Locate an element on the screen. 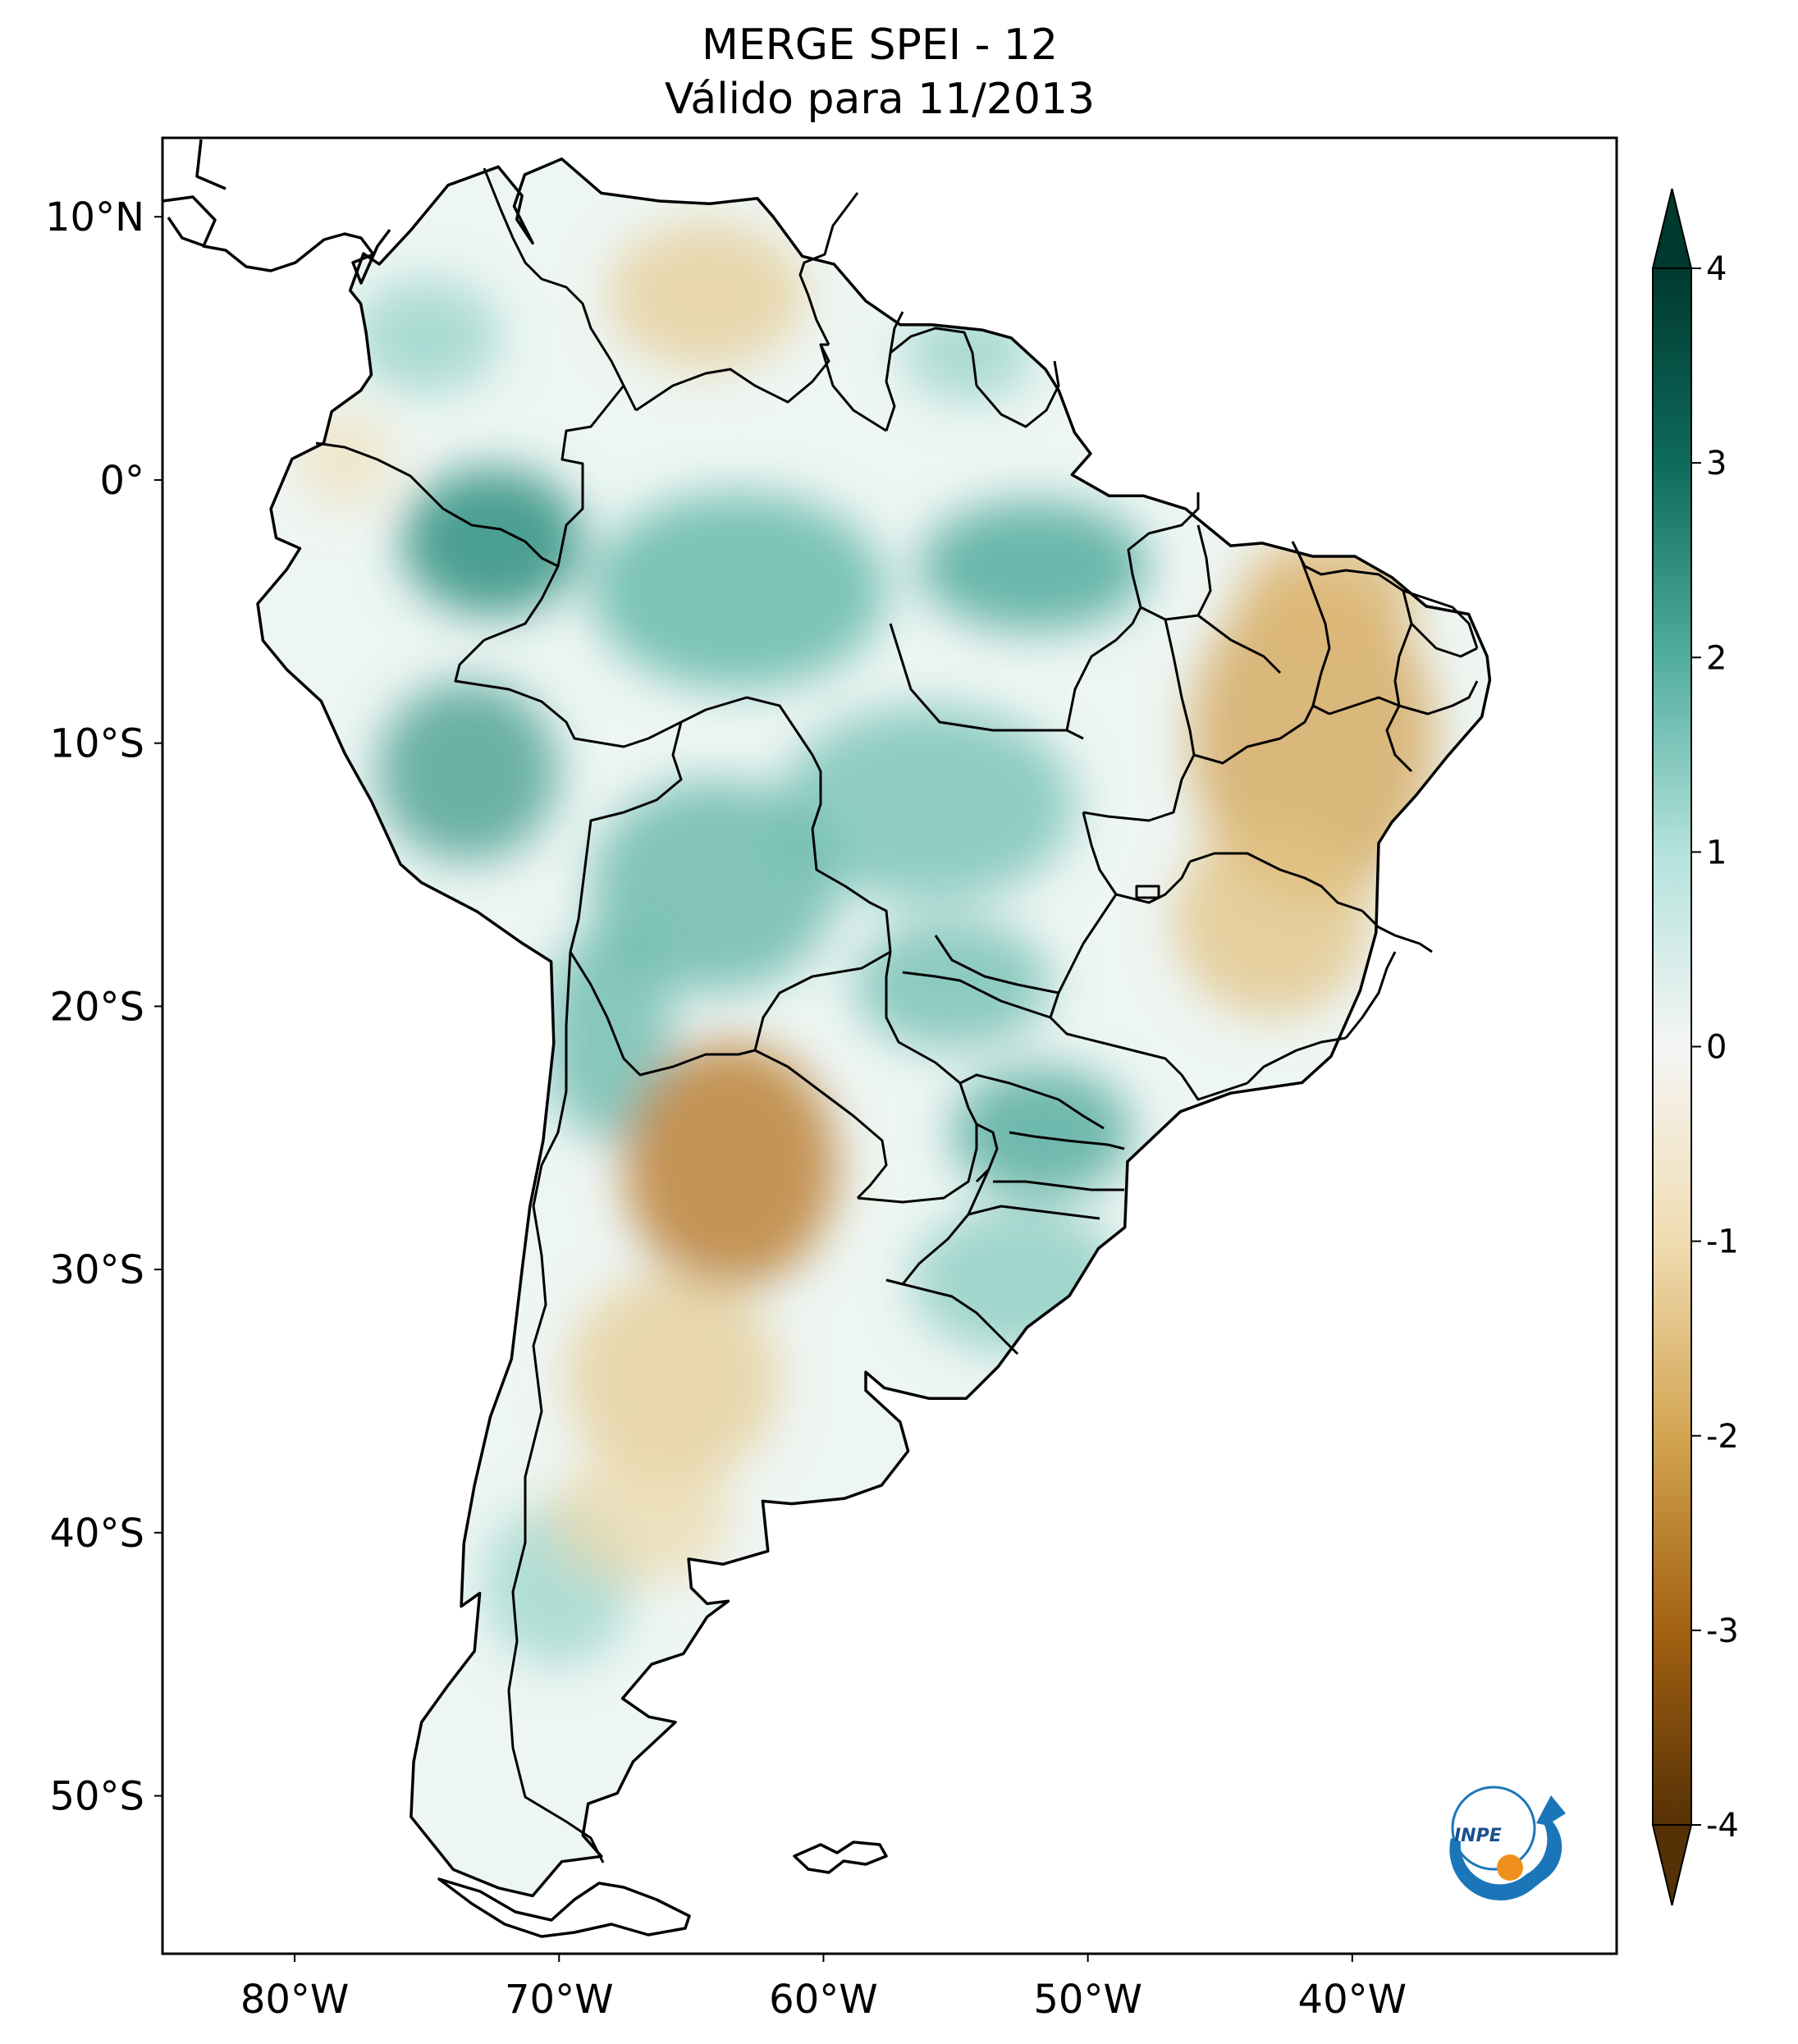  wet-blob-bolivia is located at coordinates (714, 887).